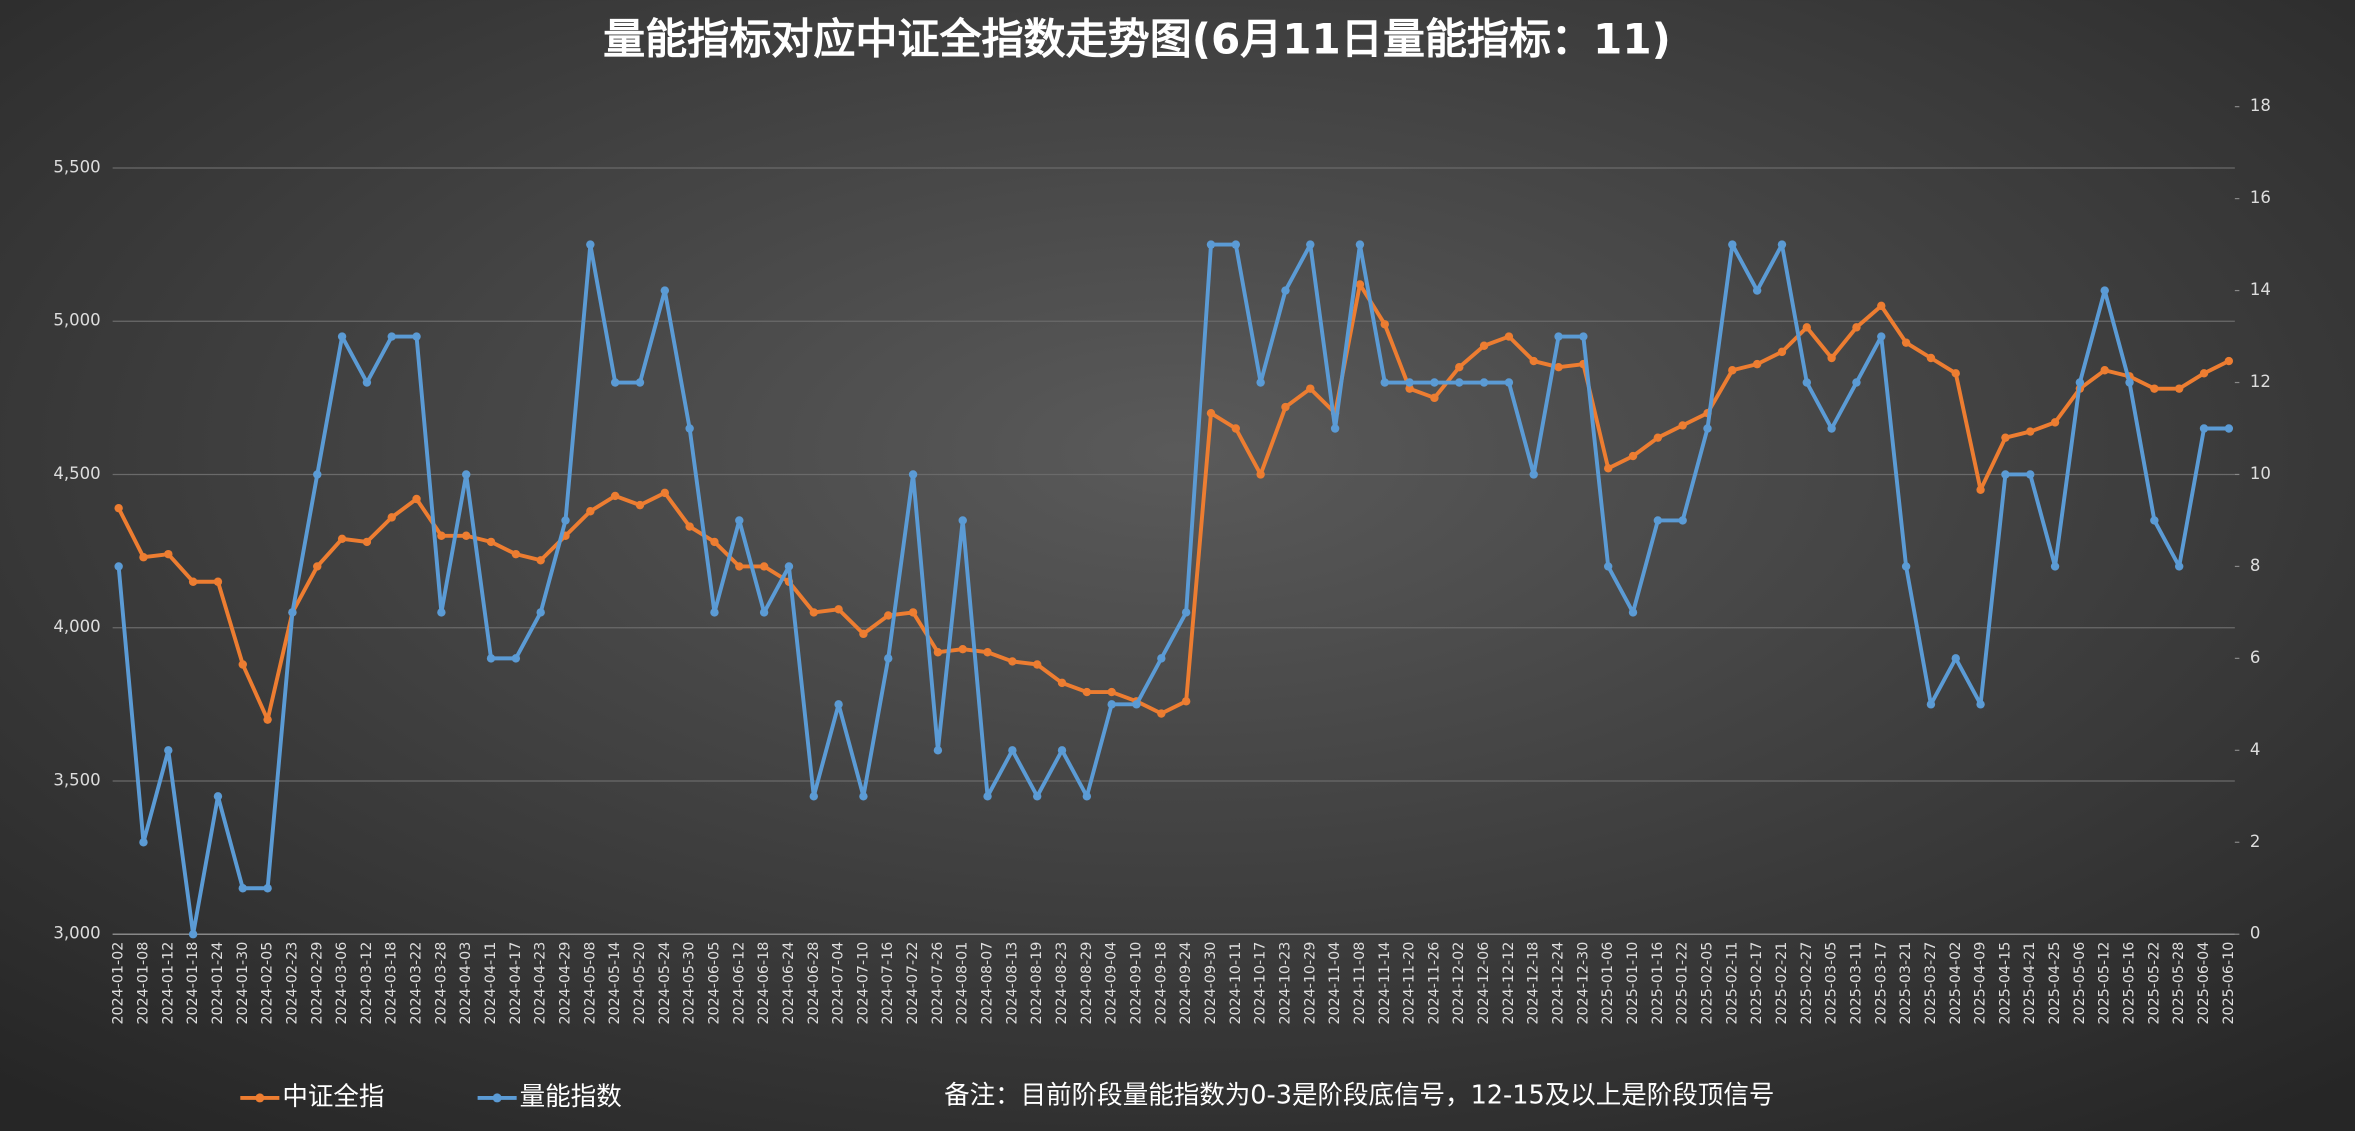 Image resolution: width=2355 pixels, height=1131 pixels. What do you see at coordinates (2080, 983) in the screenshot?
I see `x-tick-label: 2025-05-06` at bounding box center [2080, 983].